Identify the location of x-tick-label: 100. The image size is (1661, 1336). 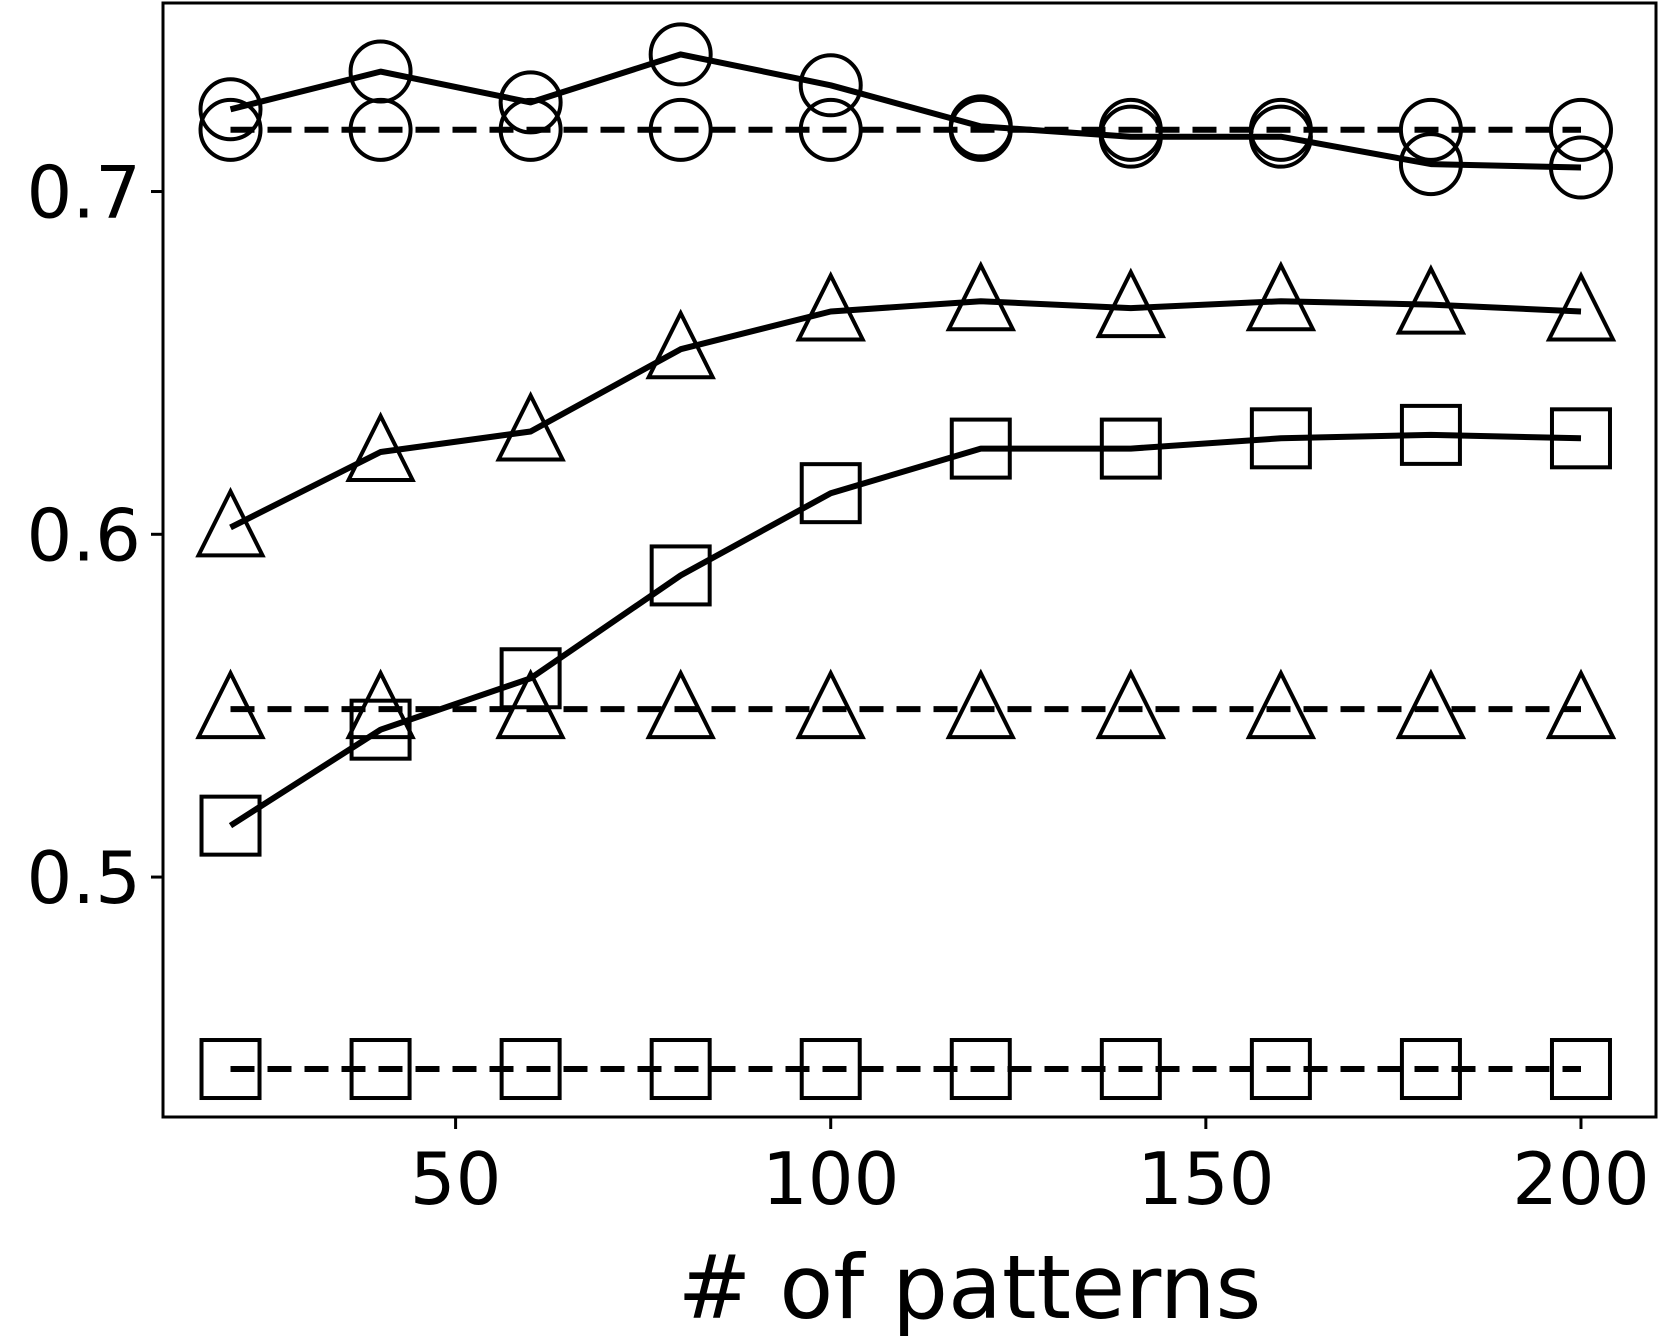
(830, 1179).